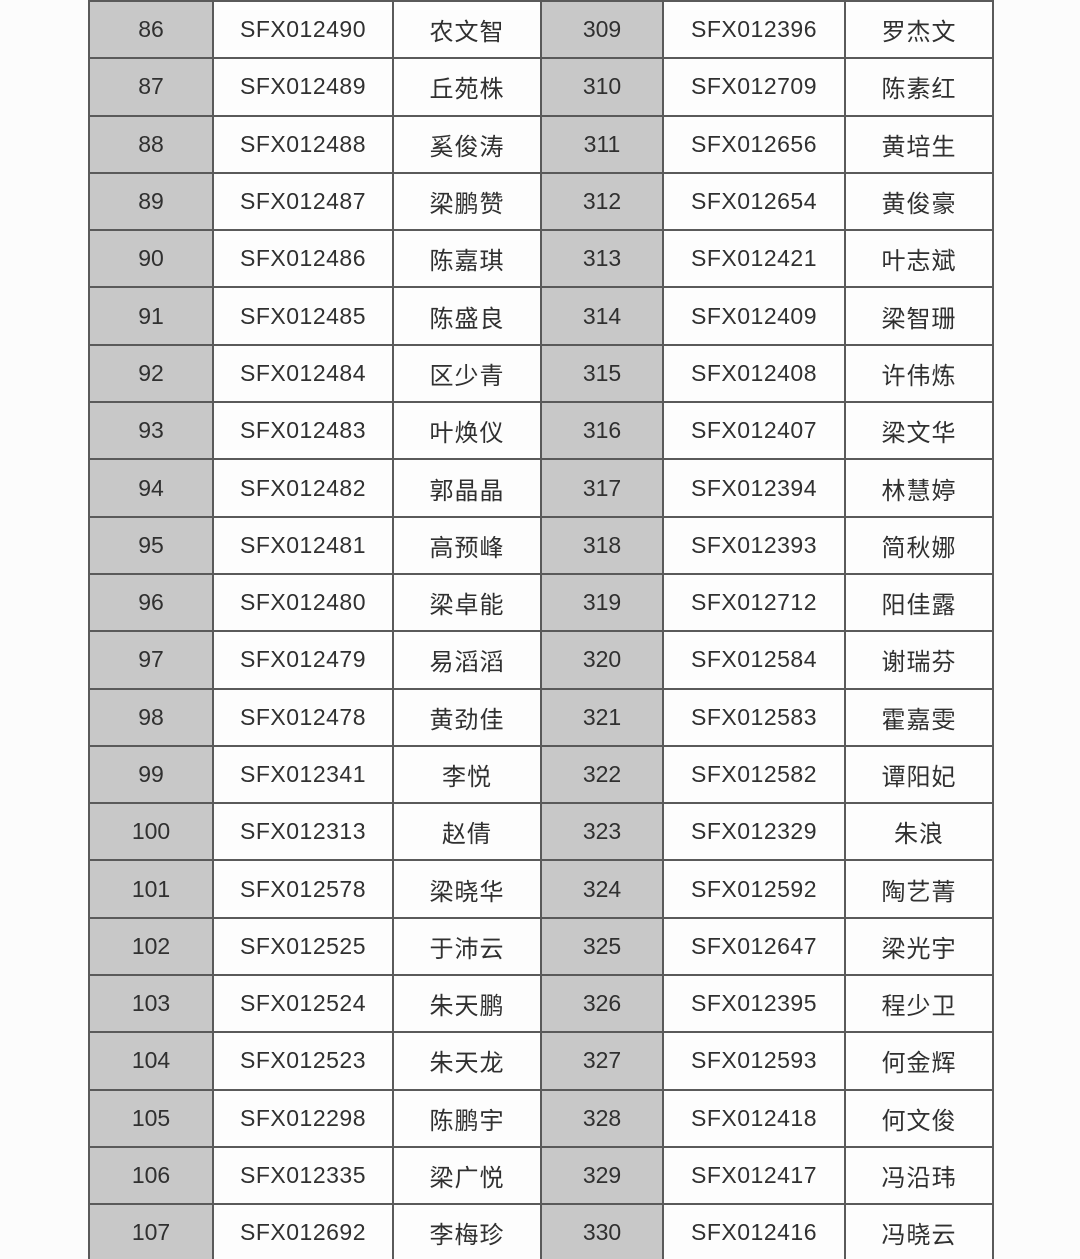 The image size is (1080, 1259). Describe the element at coordinates (919, 774) in the screenshot. I see `student-name-cell: 谭阳妃` at that location.